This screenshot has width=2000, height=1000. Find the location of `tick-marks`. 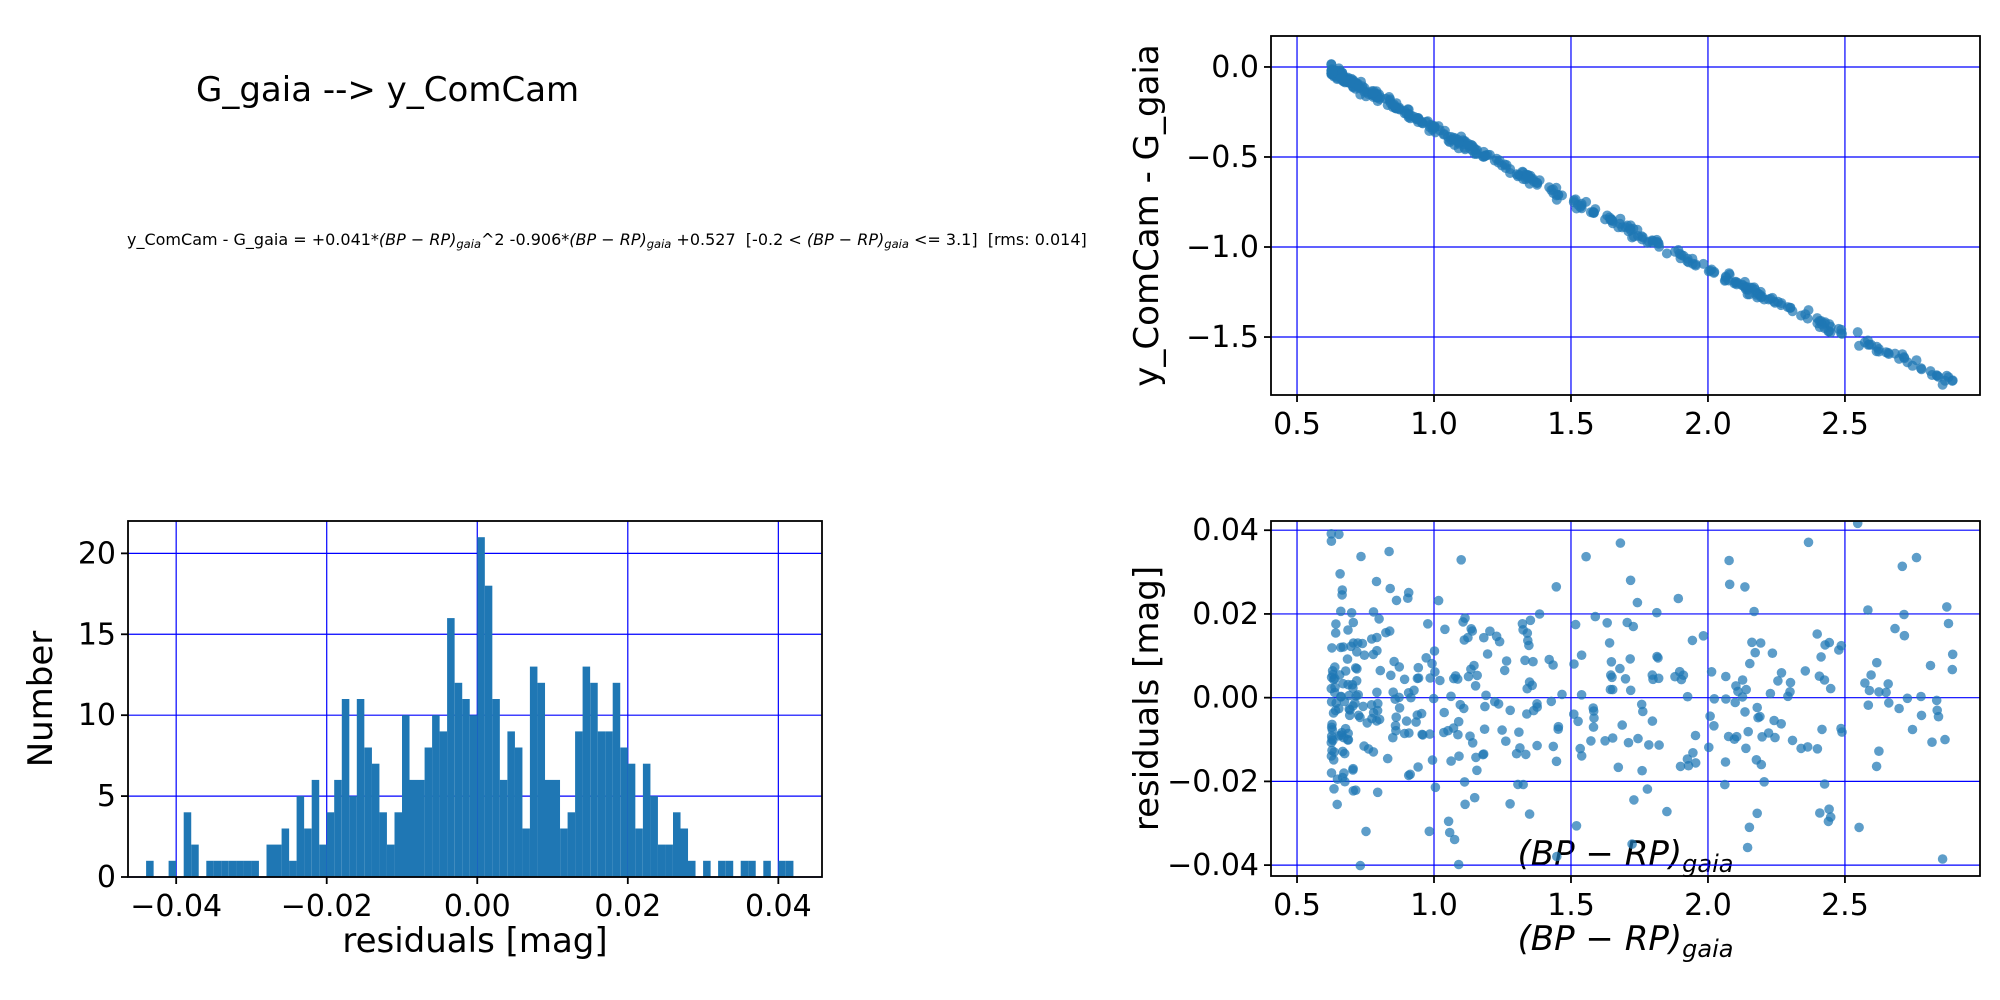

tick-marks is located at coordinates (450, 718).